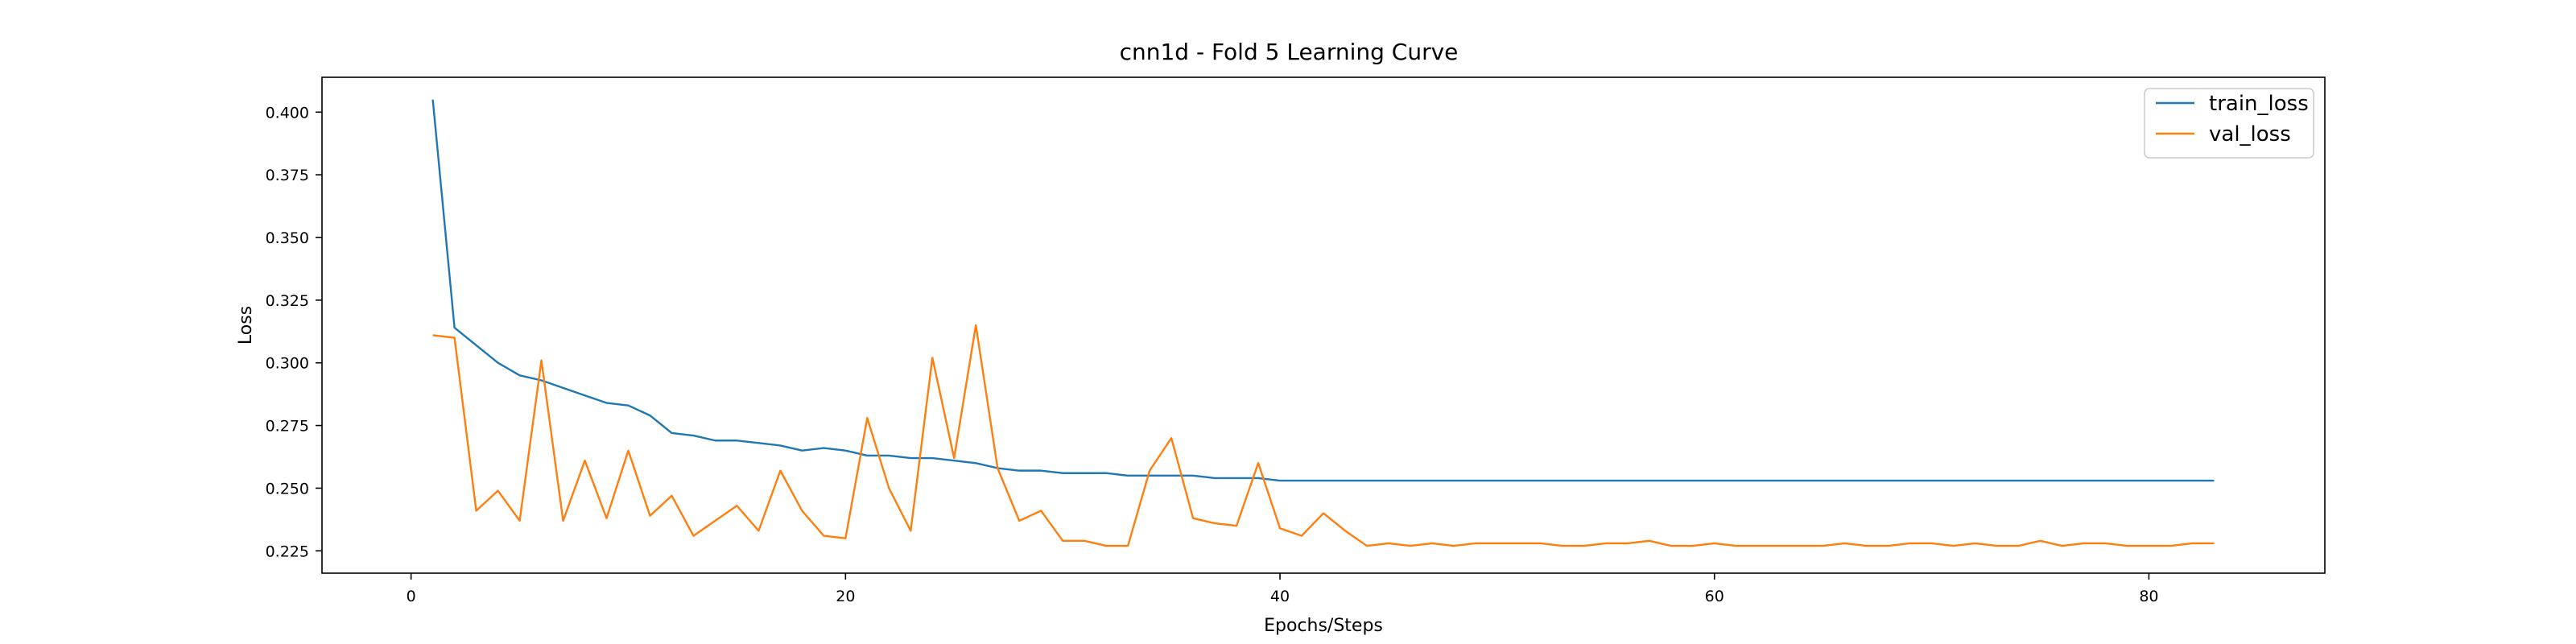  I want to click on y-tick-label: 0.225, so click(287, 551).